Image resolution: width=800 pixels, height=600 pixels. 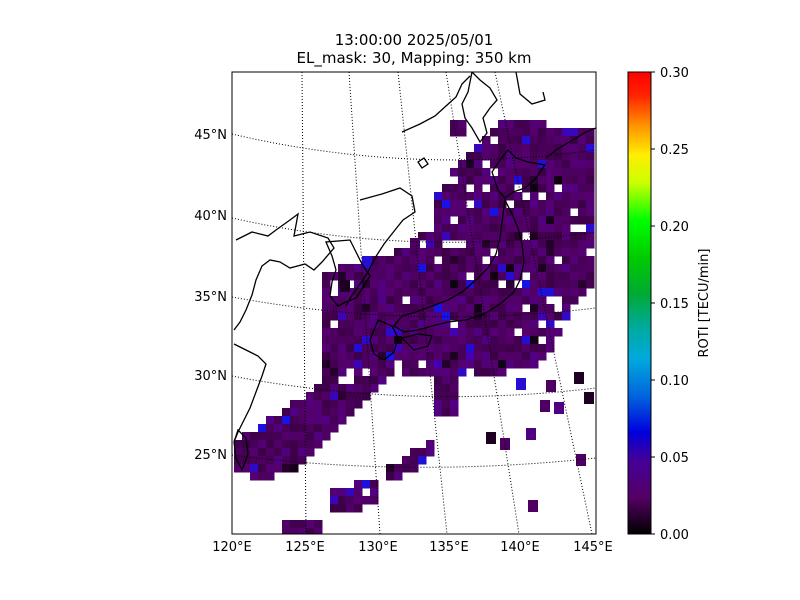 I want to click on coast-china-east, so click(x=250, y=393).